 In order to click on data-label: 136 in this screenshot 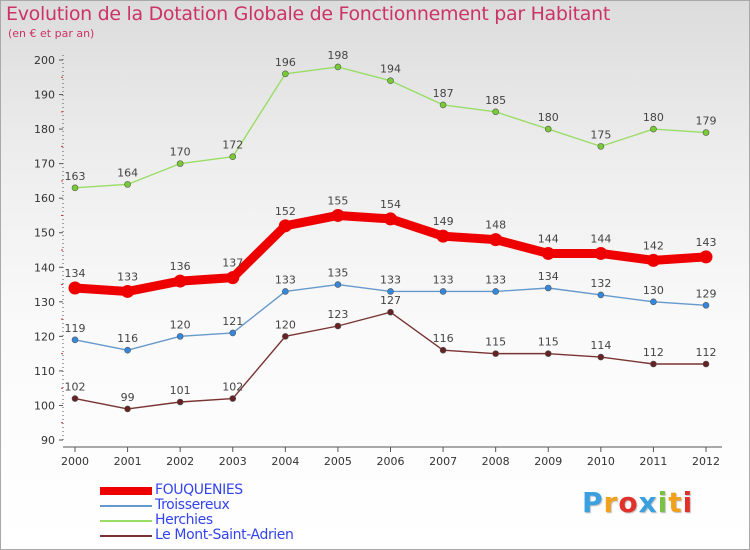, I will do `click(180, 266)`.